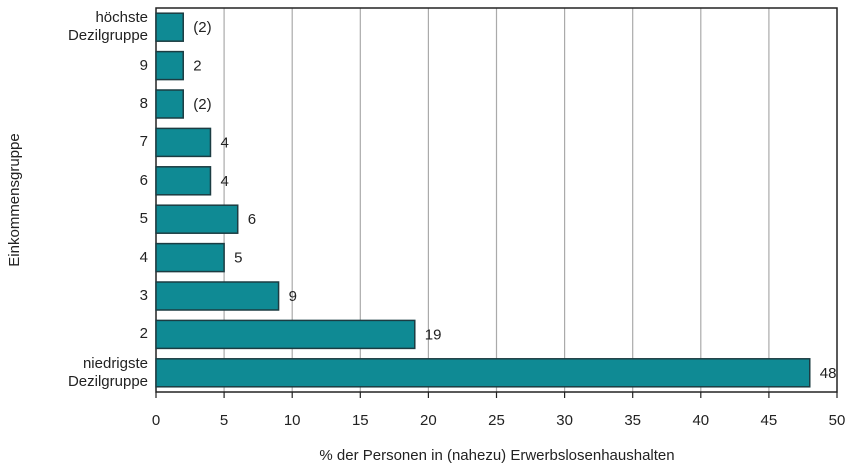 The height and width of the screenshot is (467, 852). What do you see at coordinates (238, 258) in the screenshot?
I see `value-label: 5` at bounding box center [238, 258].